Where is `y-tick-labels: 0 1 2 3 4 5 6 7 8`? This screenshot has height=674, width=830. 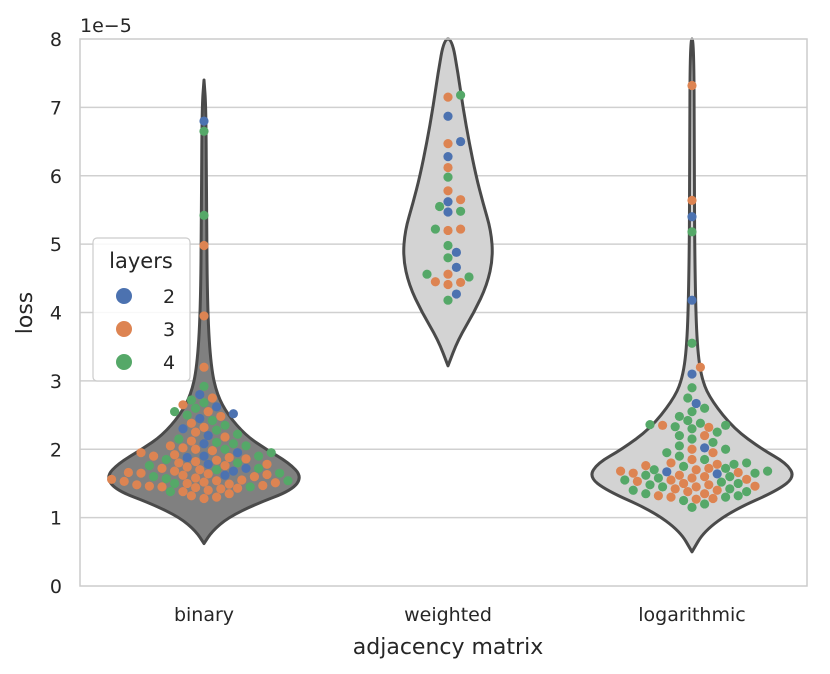 y-tick-labels: 0 1 2 3 4 5 6 7 8 is located at coordinates (56, 313).